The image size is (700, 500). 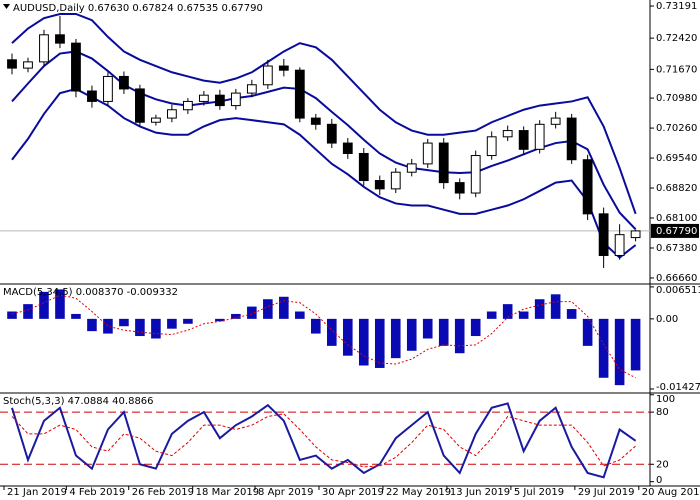 What do you see at coordinates (353, 492) in the screenshot?
I see `x-tick-label: 30 Apr 2019` at bounding box center [353, 492].